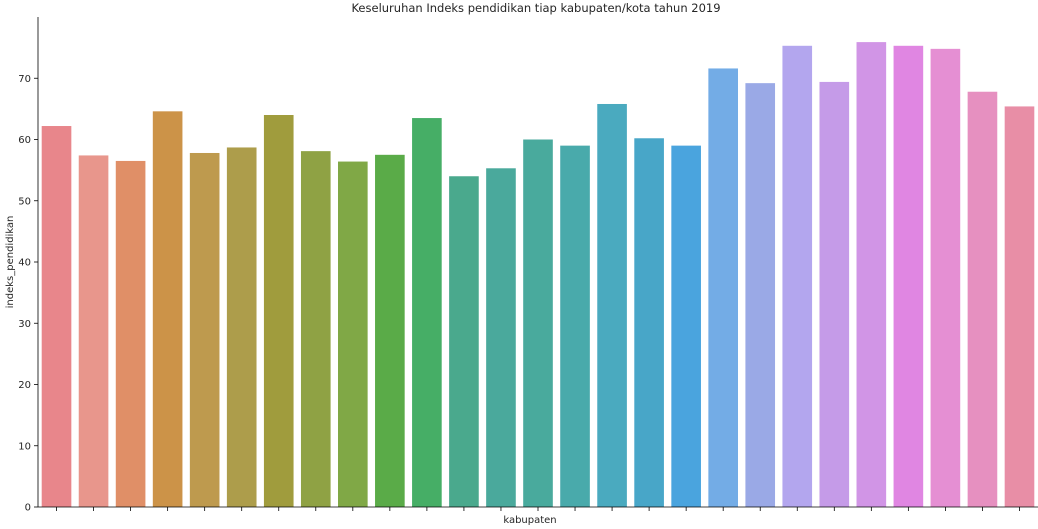 The height and width of the screenshot is (529, 1038). I want to click on y-tick-label-0: 0, so click(28, 508).